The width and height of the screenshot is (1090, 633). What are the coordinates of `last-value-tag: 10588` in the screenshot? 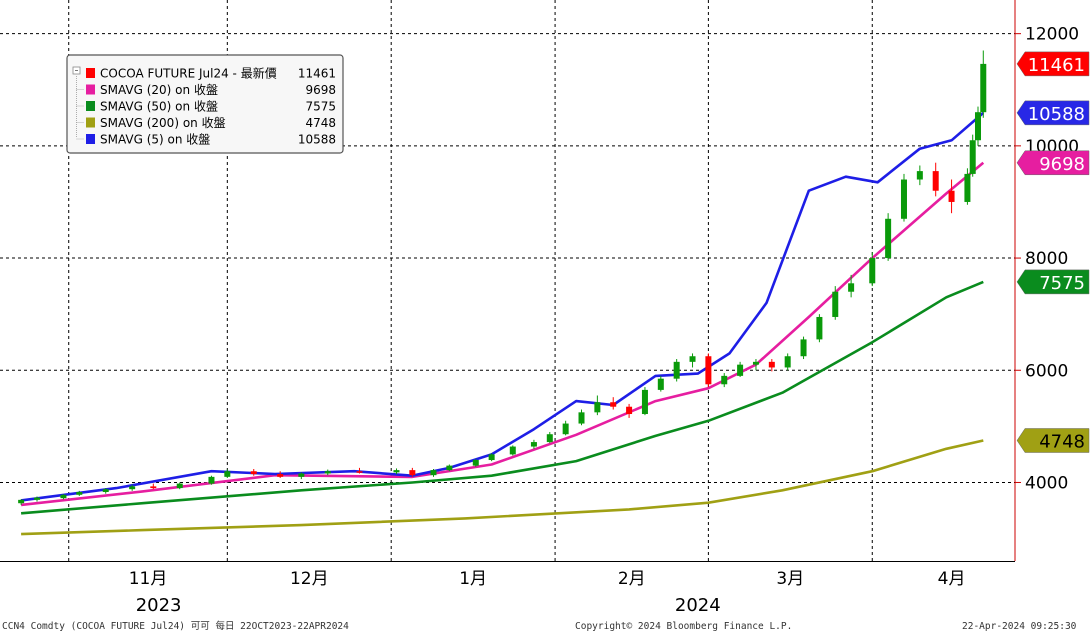 It's located at (1053, 113).